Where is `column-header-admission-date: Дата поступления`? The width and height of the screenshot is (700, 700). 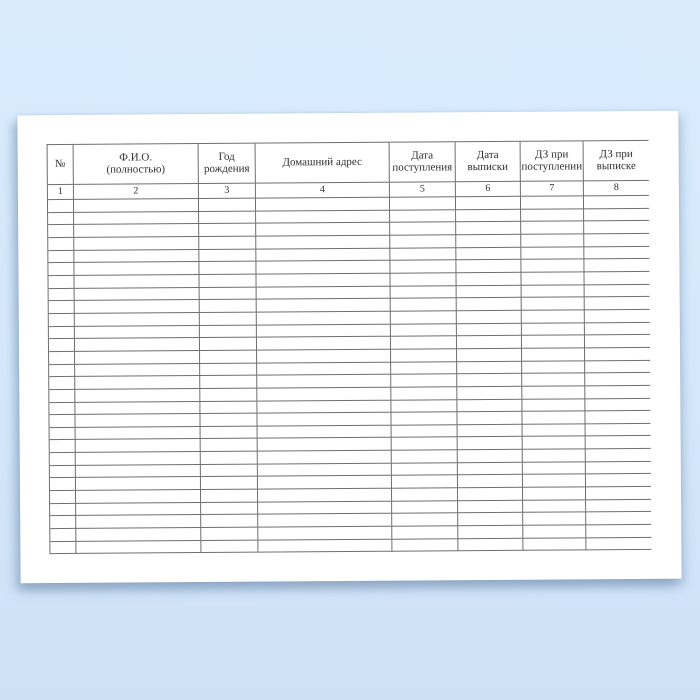
column-header-admission-date: Дата поступления is located at coordinates (421, 162).